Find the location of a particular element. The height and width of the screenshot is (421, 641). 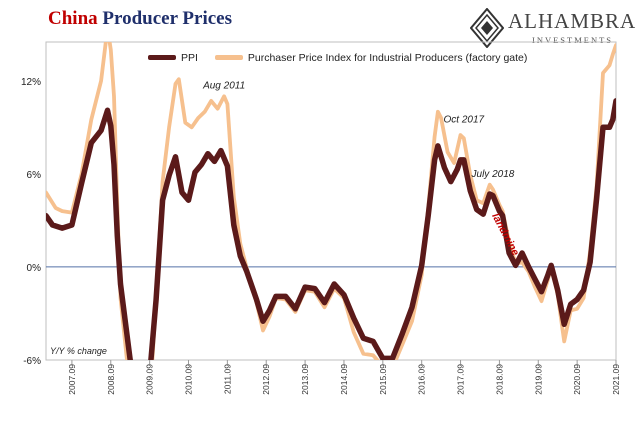

x-tick-label: 2013.09 is located at coordinates (305, 379).